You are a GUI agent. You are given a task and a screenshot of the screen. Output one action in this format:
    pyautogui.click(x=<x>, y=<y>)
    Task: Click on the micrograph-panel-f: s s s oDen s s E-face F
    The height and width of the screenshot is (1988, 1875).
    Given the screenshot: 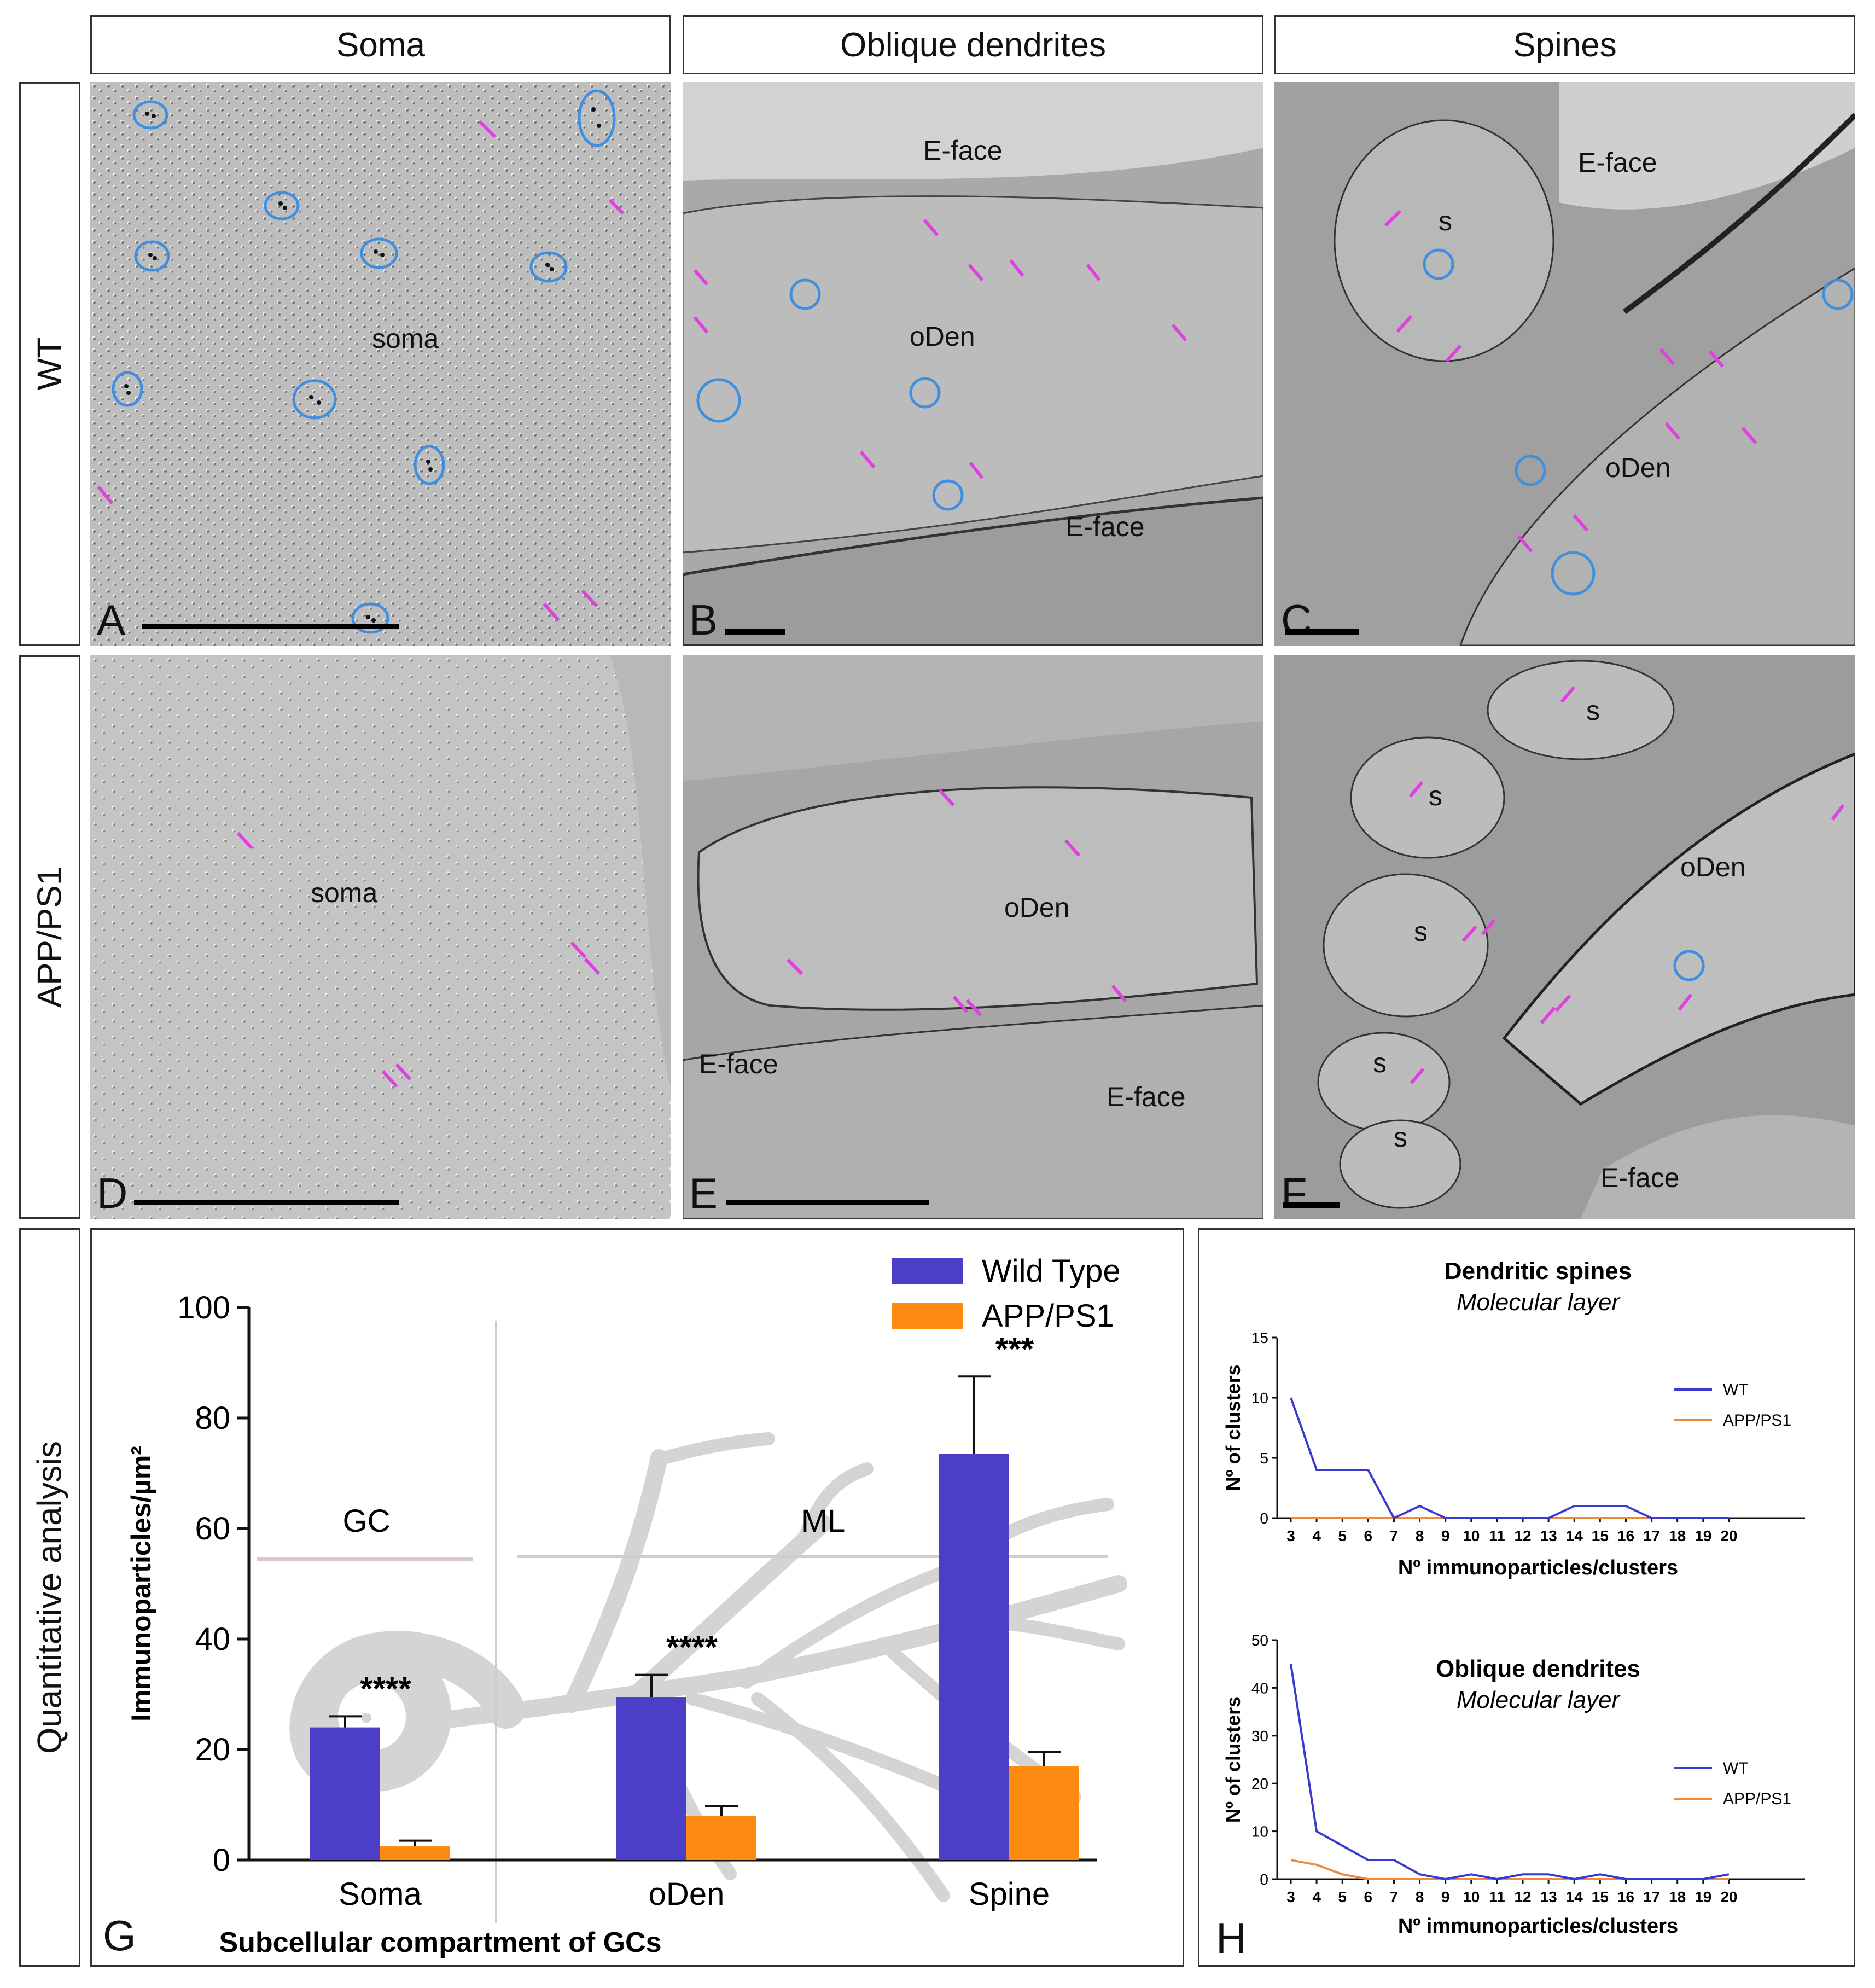 What is the action you would take?
    pyautogui.click(x=1565, y=937)
    